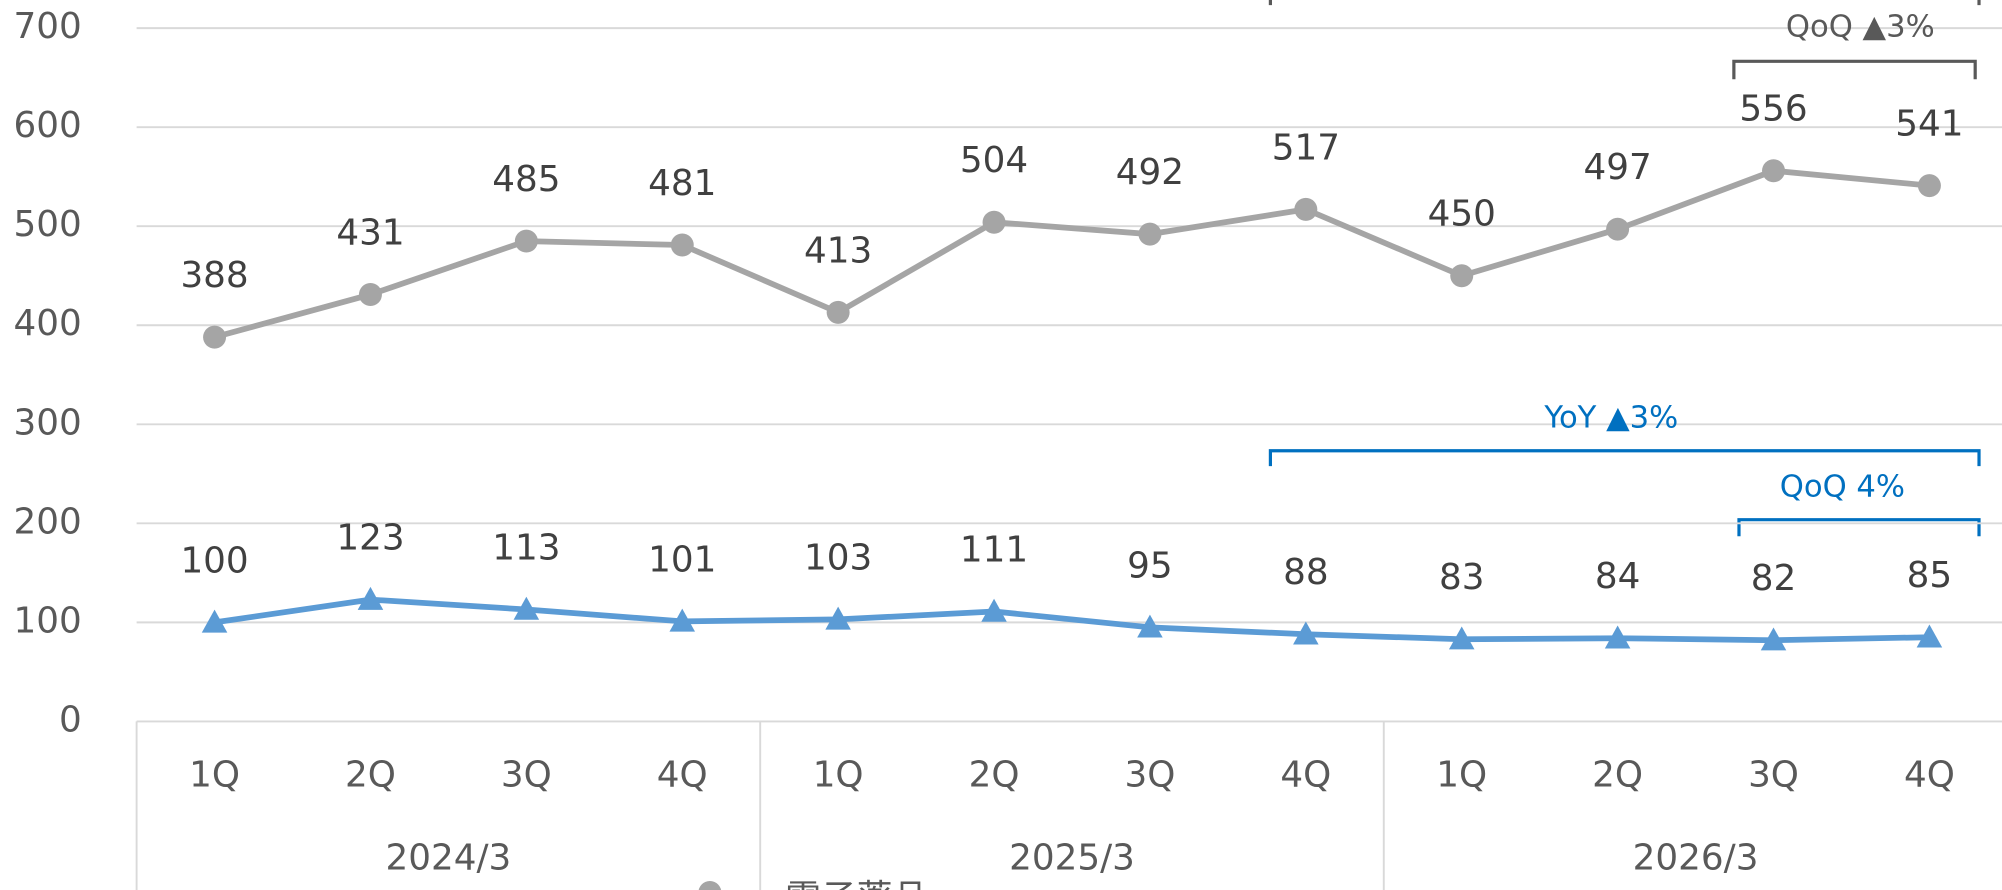  What do you see at coordinates (47, 224) in the screenshot?
I see `y-tick-label: 500` at bounding box center [47, 224].